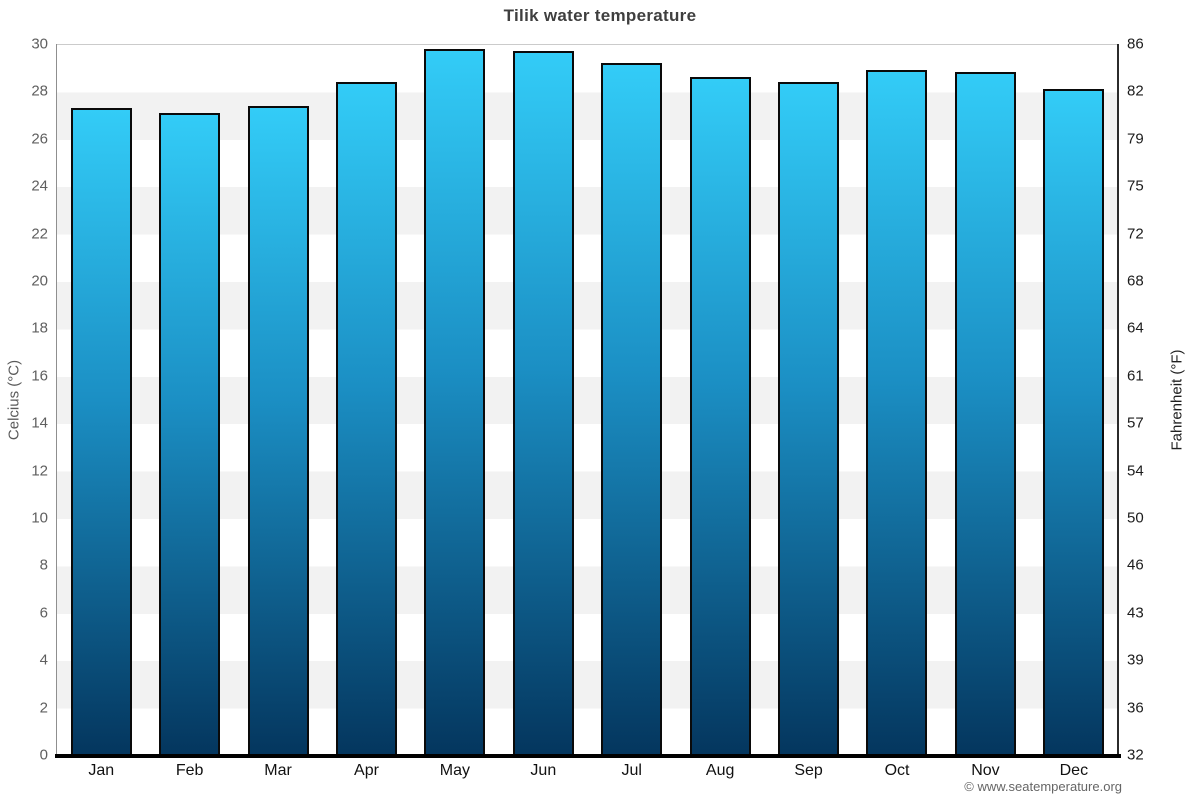 The height and width of the screenshot is (800, 1200). Describe the element at coordinates (1135, 518) in the screenshot. I see `y-tick-label-right: 50` at that location.